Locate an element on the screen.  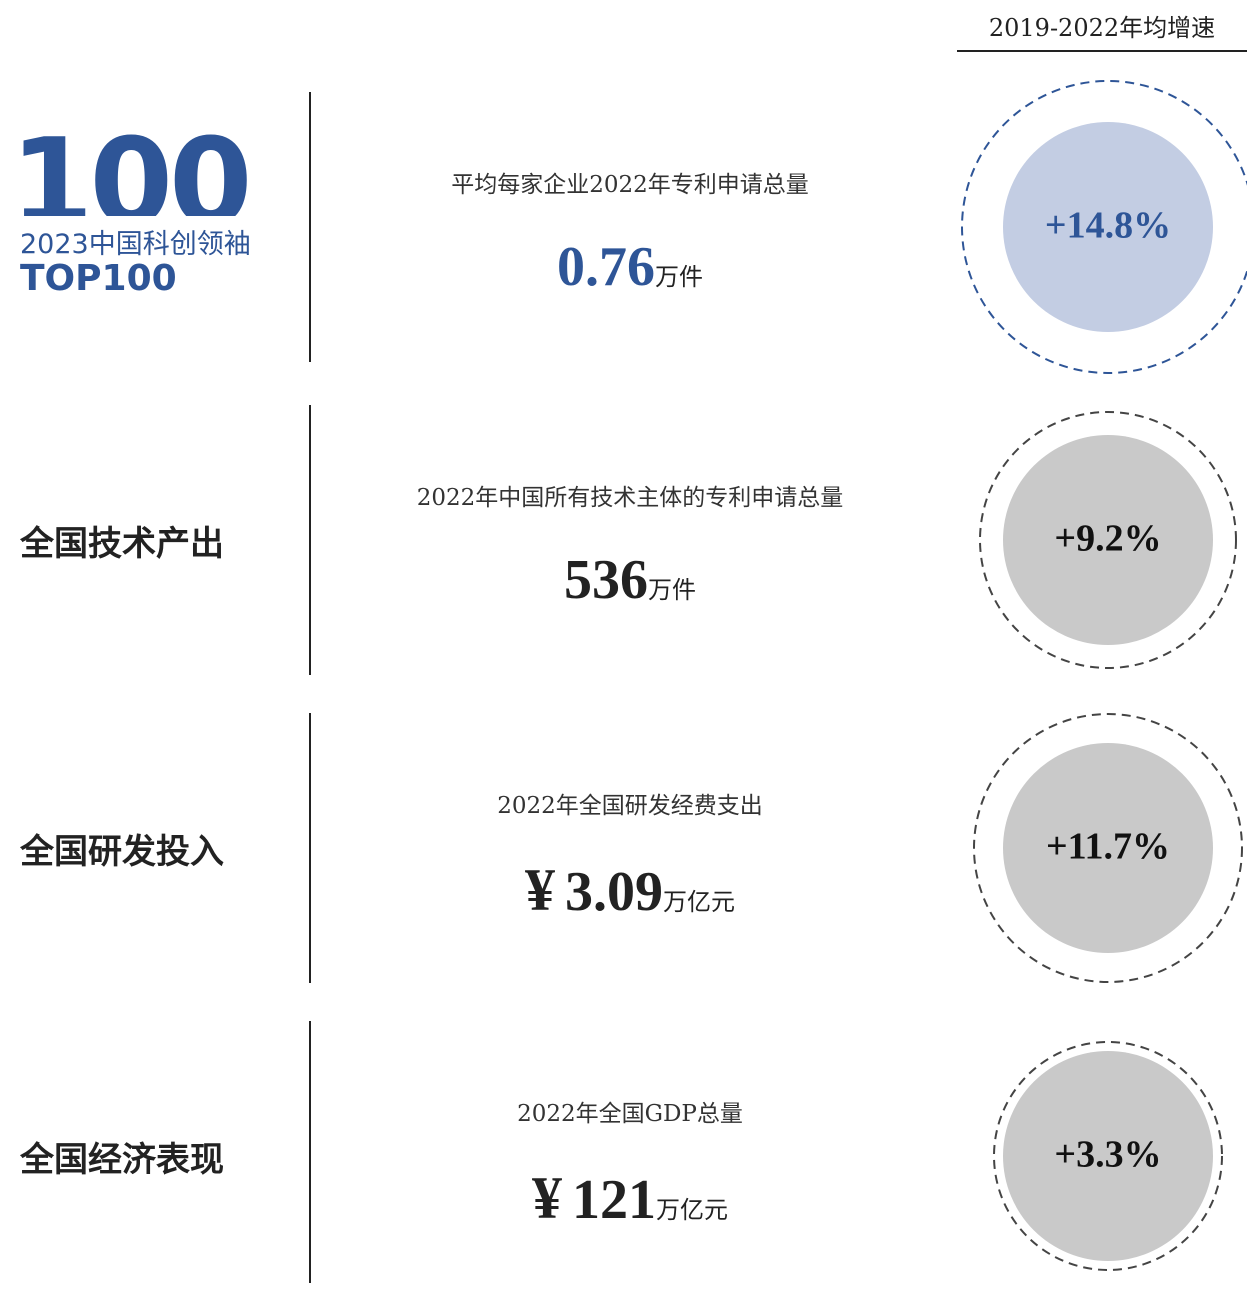
value-number: 536 is located at coordinates (606, 580).